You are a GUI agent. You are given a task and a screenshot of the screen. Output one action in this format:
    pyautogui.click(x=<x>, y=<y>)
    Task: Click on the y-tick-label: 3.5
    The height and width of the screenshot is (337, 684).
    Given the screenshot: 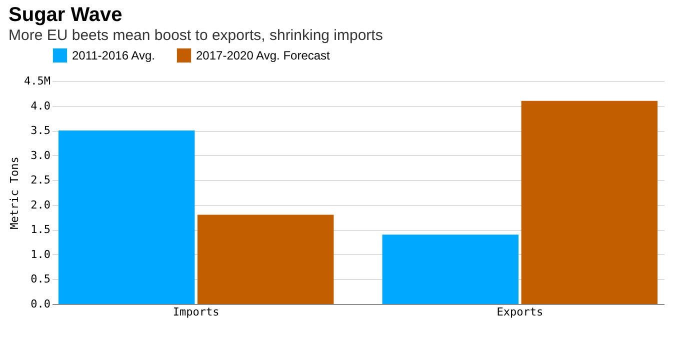 What is the action you would take?
    pyautogui.click(x=40, y=131)
    